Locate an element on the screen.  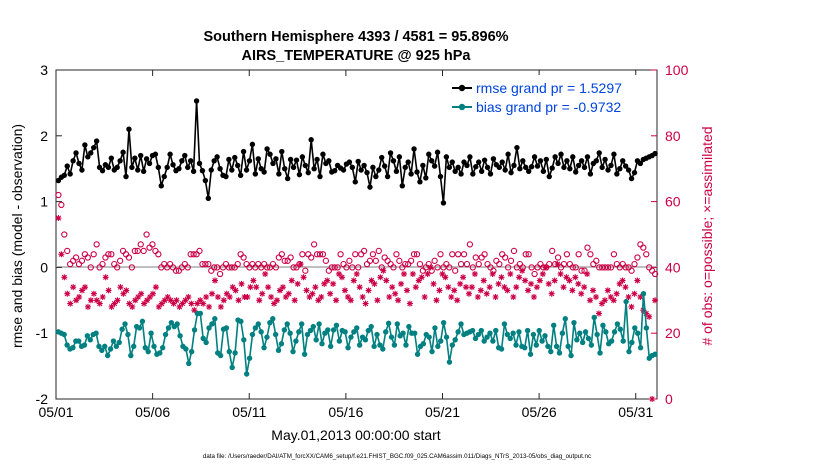
y-tick-label-left: -2 is located at coordinates (42, 399).